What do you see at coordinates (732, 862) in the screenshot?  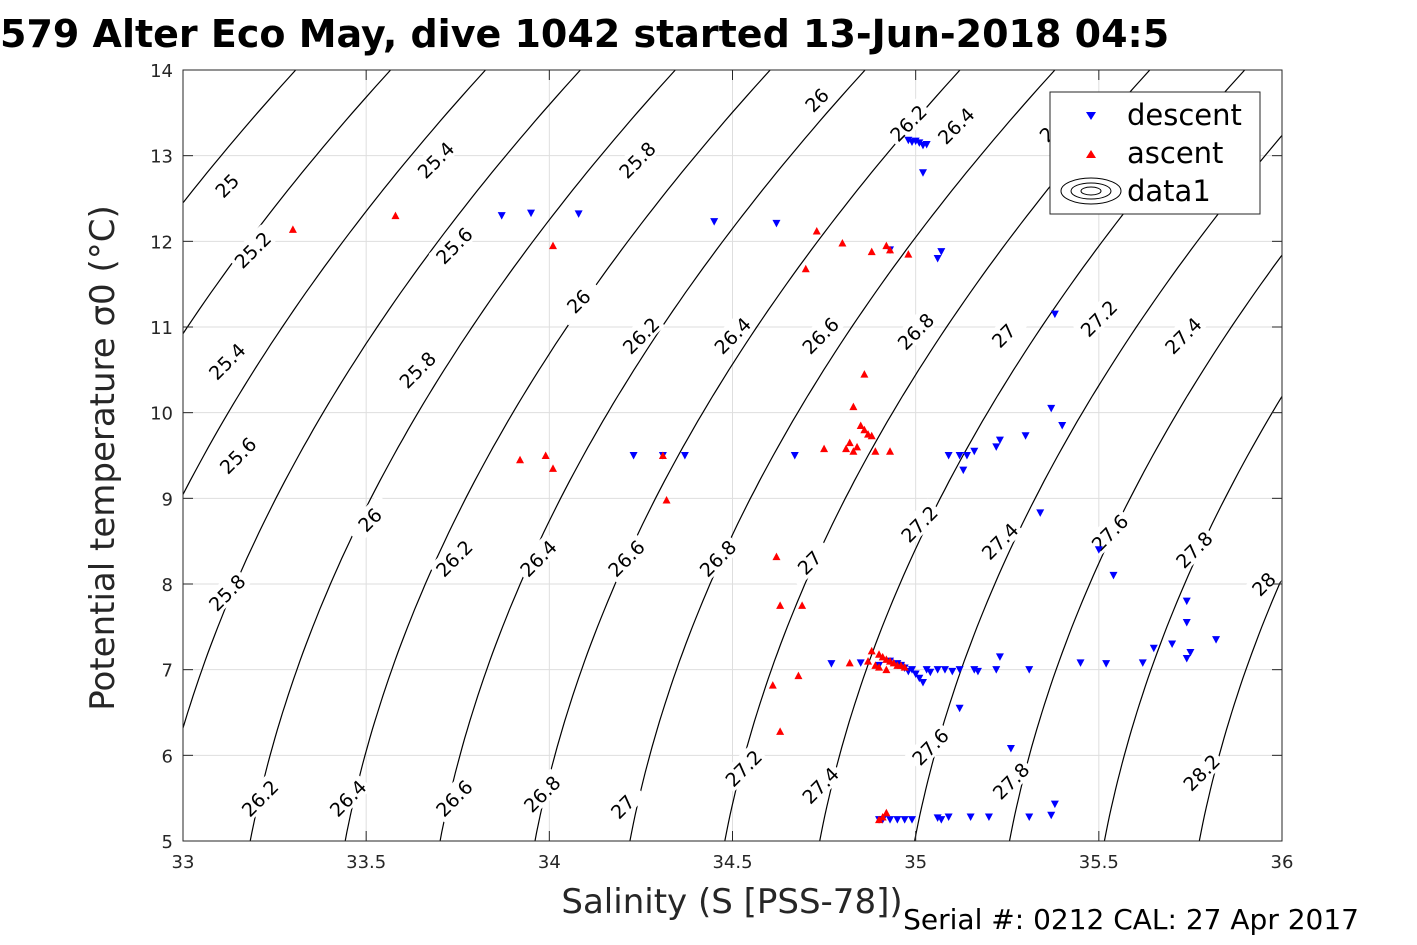 I see `x-tick-label: 34.5` at bounding box center [732, 862].